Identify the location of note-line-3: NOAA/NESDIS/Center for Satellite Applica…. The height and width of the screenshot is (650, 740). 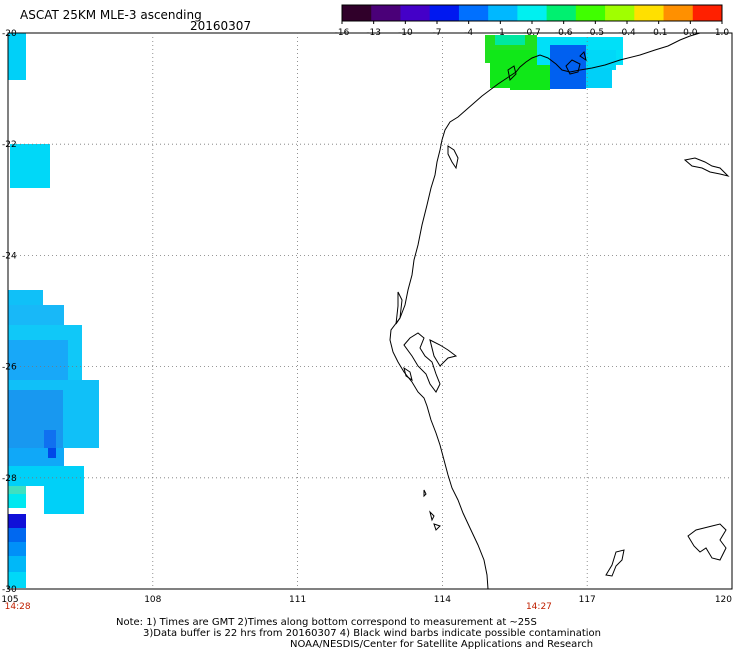
(442, 644).